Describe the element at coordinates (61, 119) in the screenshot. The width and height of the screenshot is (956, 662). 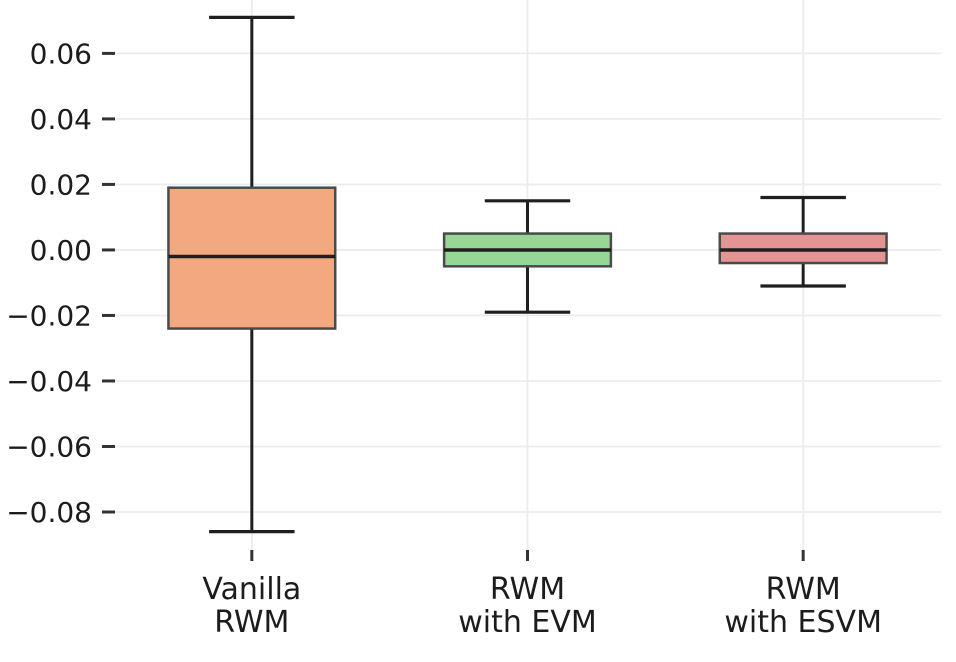
I see `y-tick-label: 0.04` at that location.